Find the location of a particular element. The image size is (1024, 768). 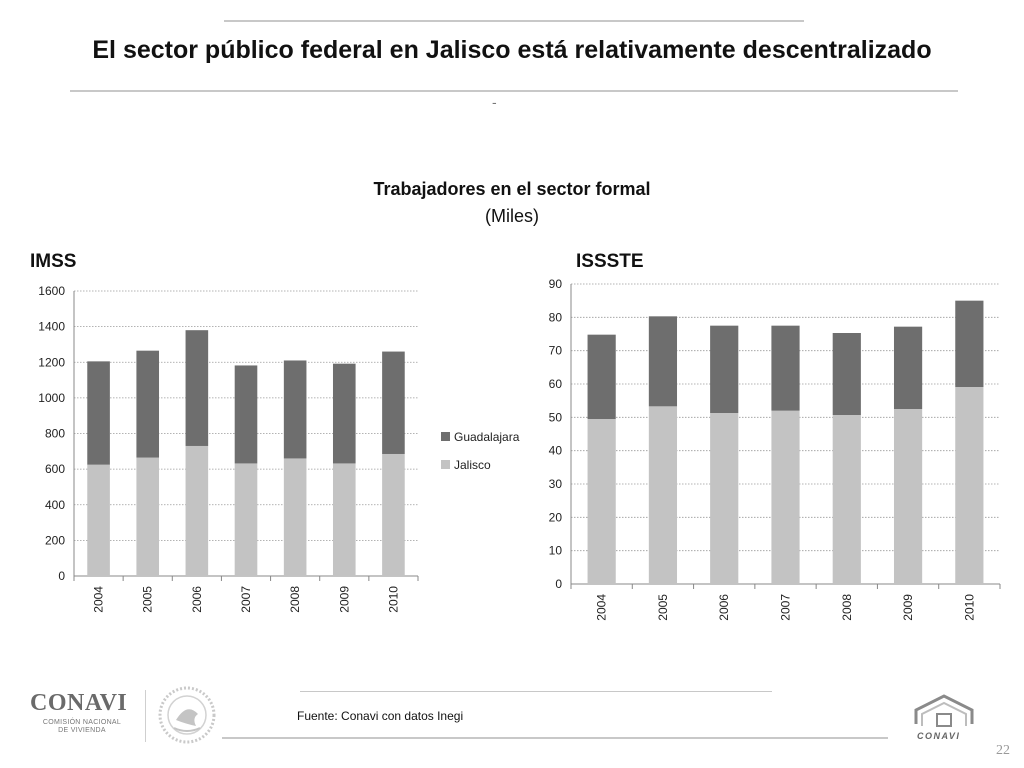

conavi-wordmark: CONAVI is located at coordinates (939, 736).